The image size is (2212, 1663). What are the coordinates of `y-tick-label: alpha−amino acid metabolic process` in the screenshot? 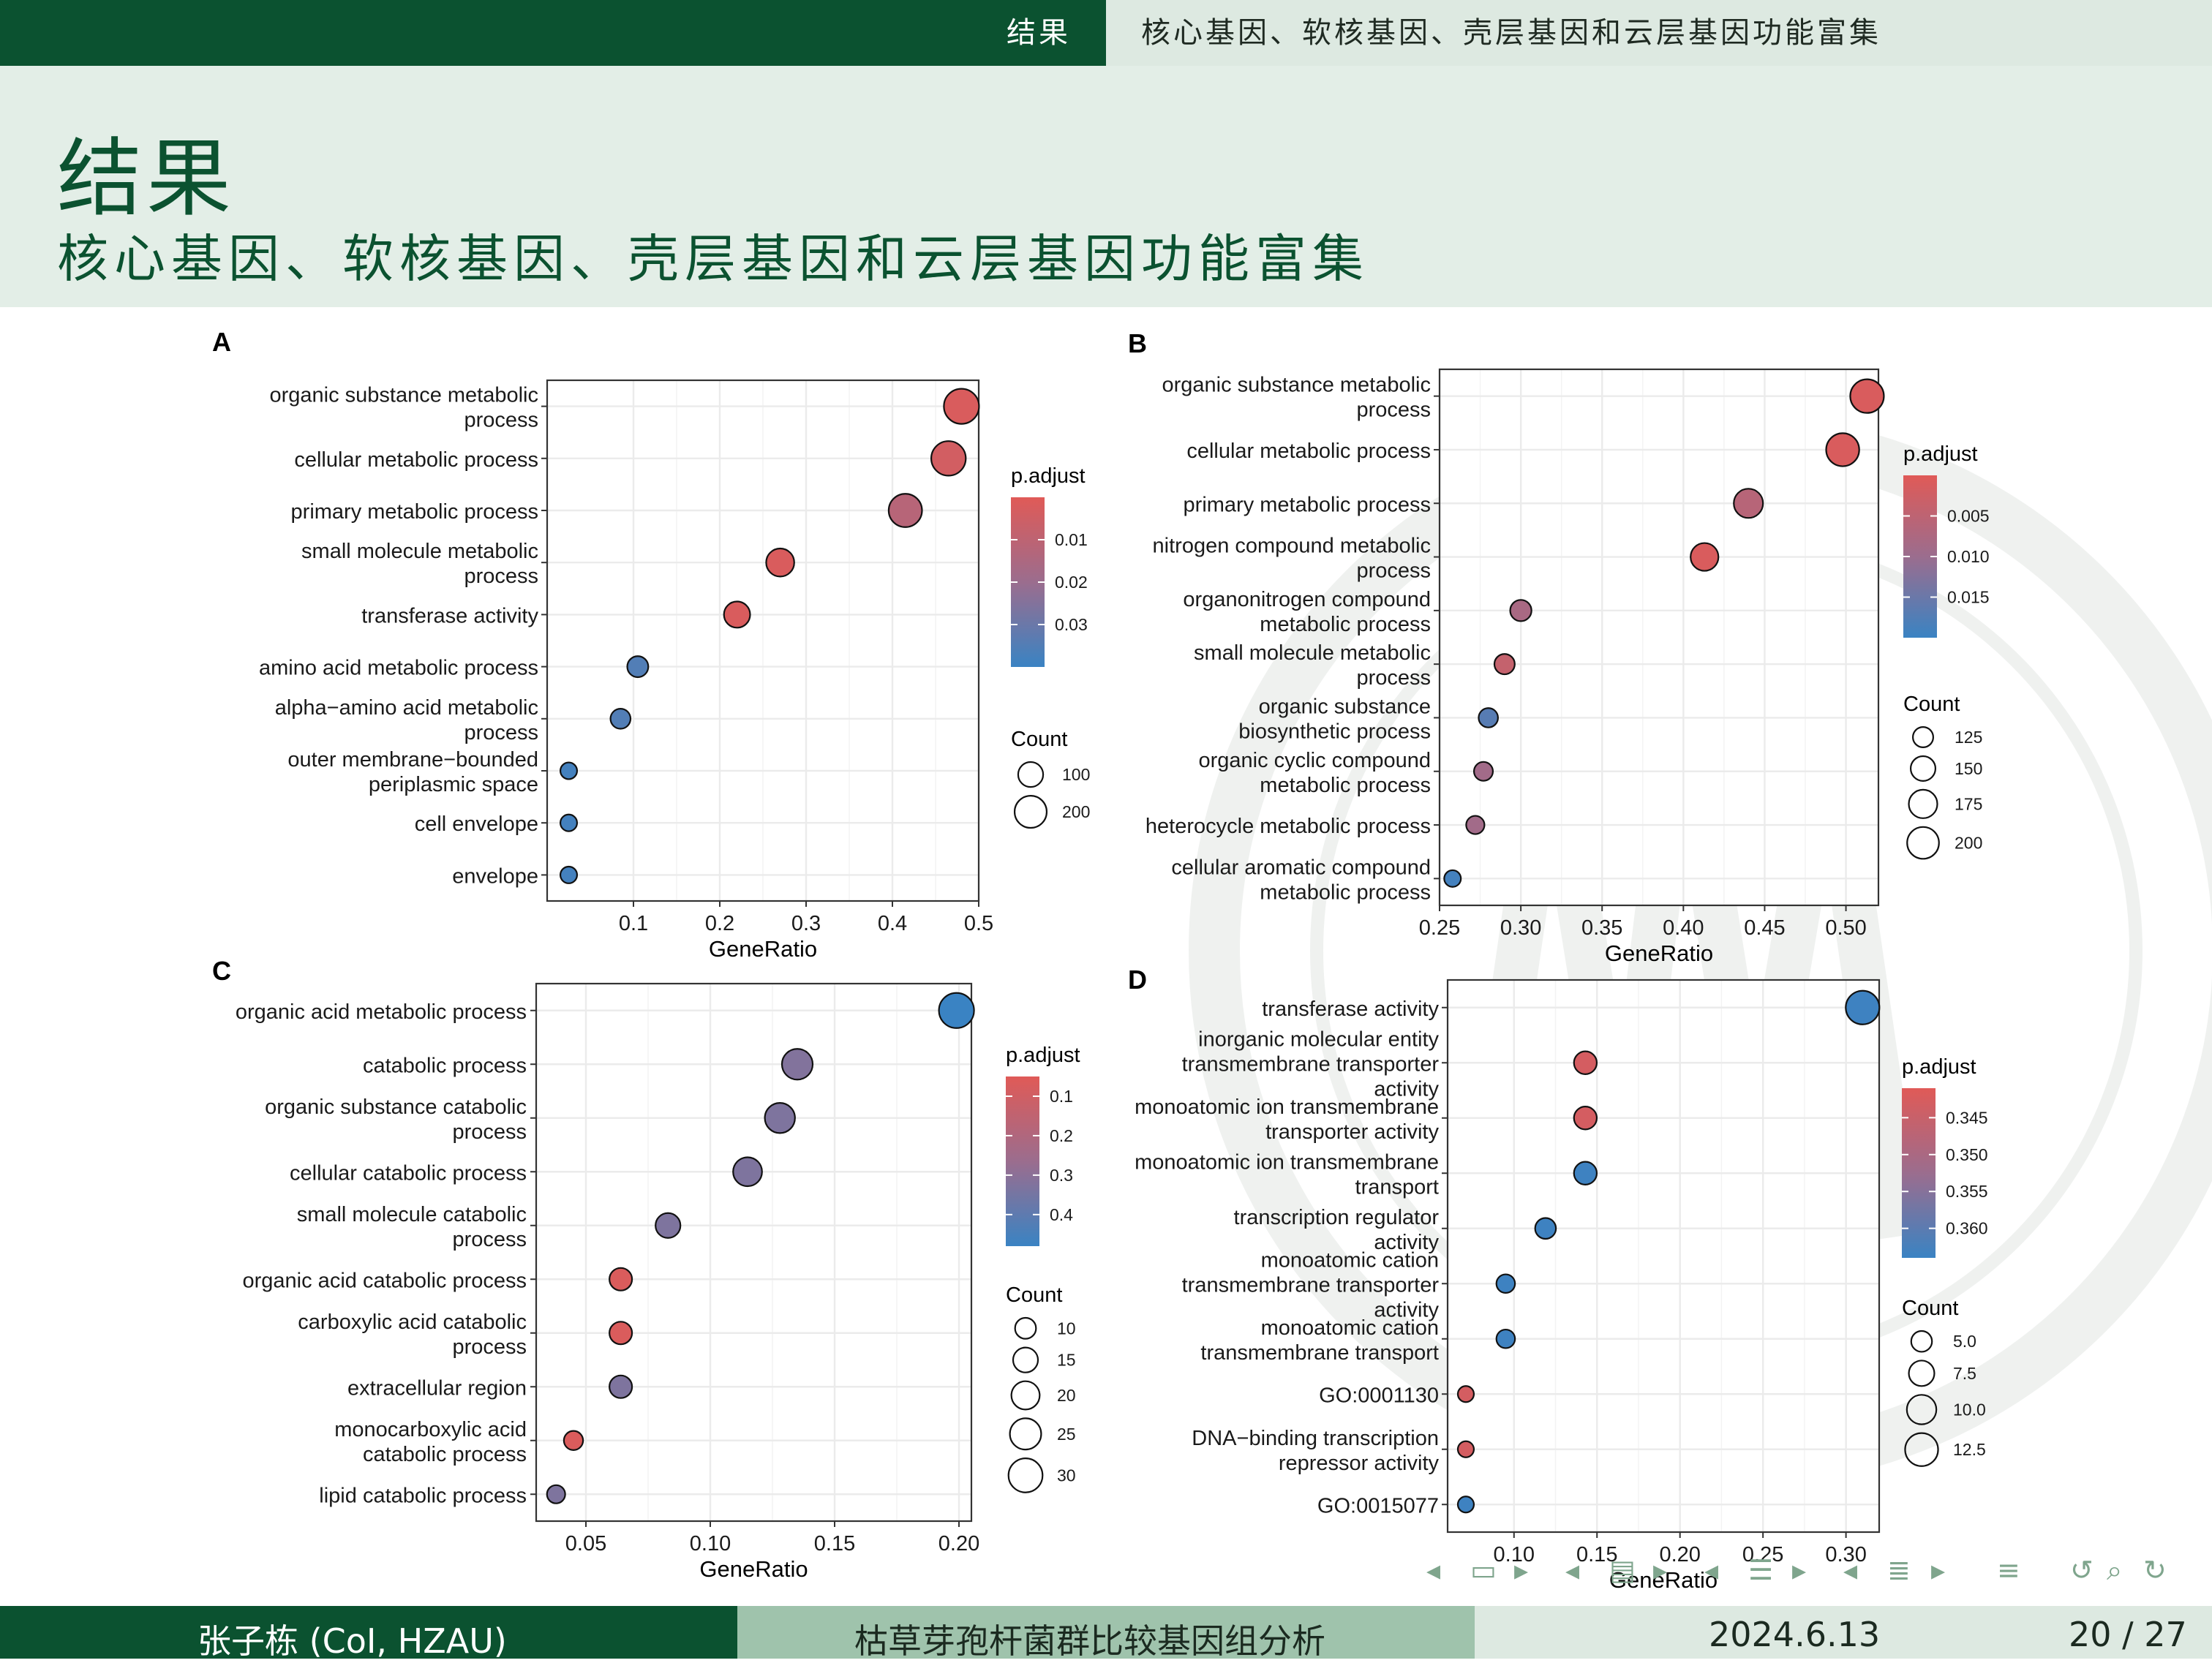 It's located at (406, 720).